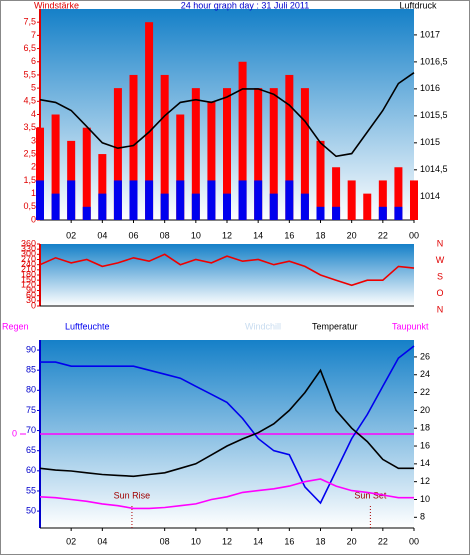 The height and width of the screenshot is (555, 470). Describe the element at coordinates (29, 101) in the screenshot. I see `y-tick-label: 4,5` at that location.